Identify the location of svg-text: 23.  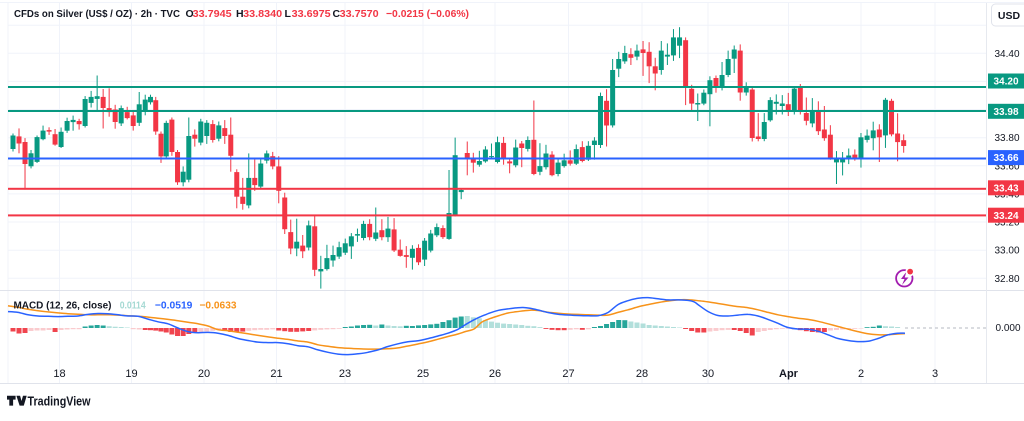
(345, 374).